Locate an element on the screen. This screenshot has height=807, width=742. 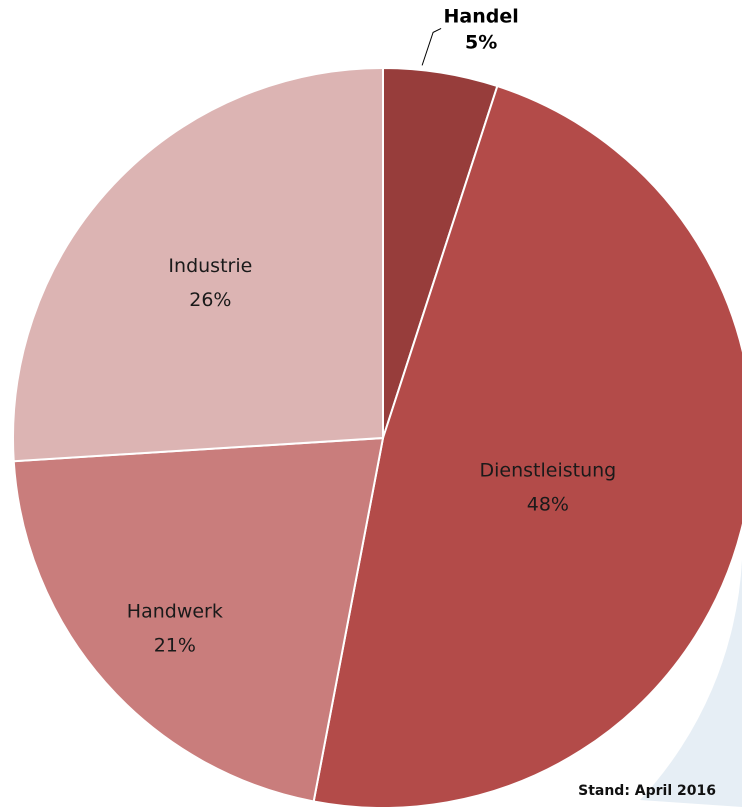
slice-value-industrie: 26% is located at coordinates (210, 300).